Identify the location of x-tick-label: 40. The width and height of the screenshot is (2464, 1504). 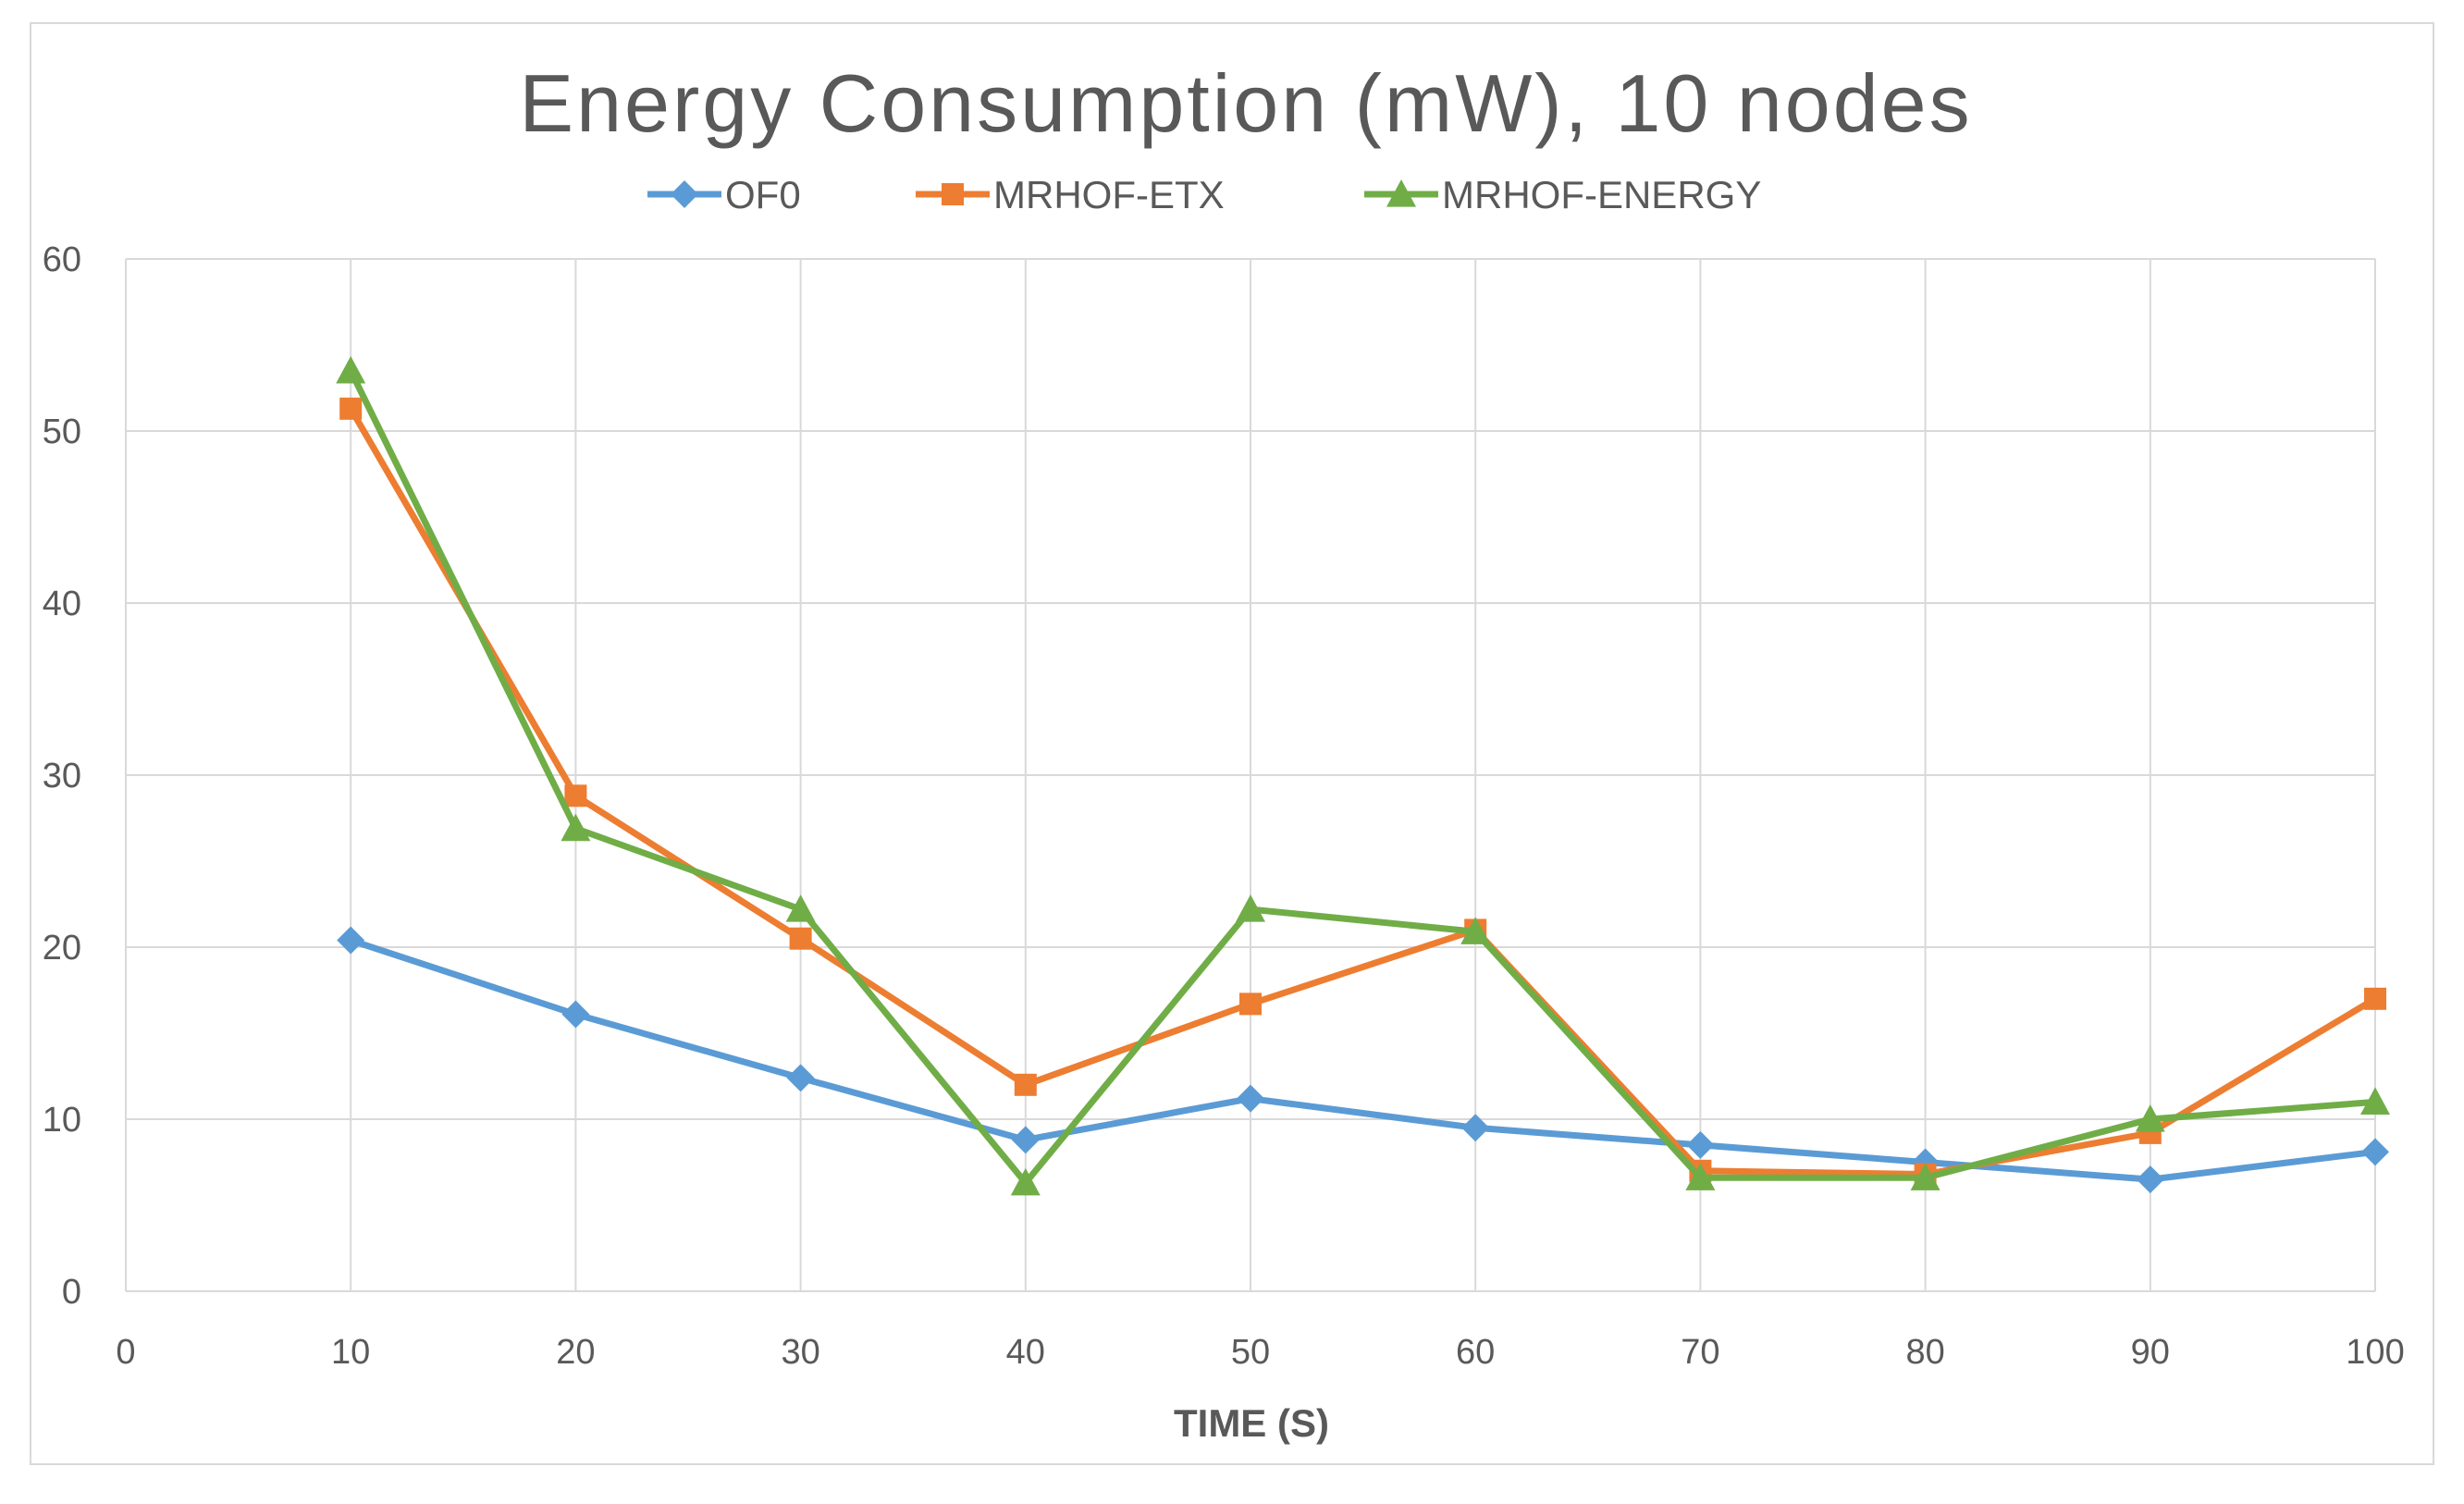
(1026, 1352).